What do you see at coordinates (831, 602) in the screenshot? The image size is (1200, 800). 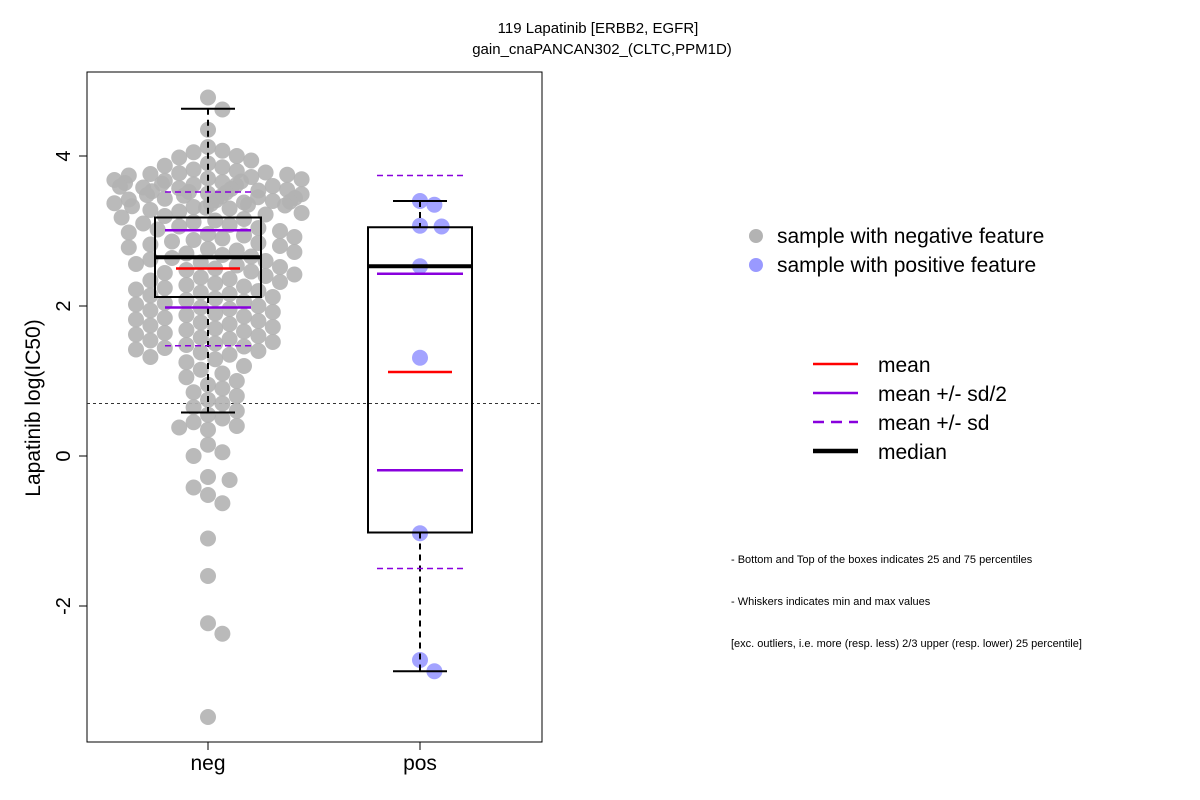 I see `note-line-2: - Whiskers indicates min and max values` at bounding box center [831, 602].